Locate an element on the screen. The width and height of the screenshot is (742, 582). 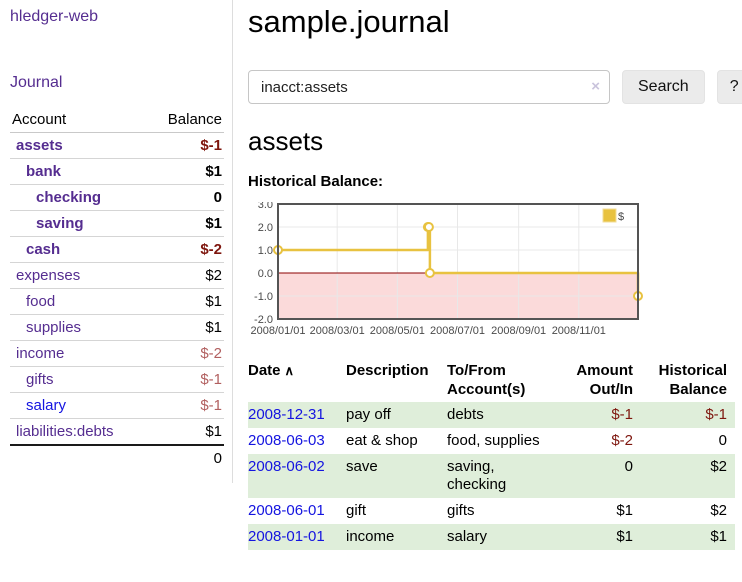
sidebar-account-link-expenses: expenses is located at coordinates (48, 275).